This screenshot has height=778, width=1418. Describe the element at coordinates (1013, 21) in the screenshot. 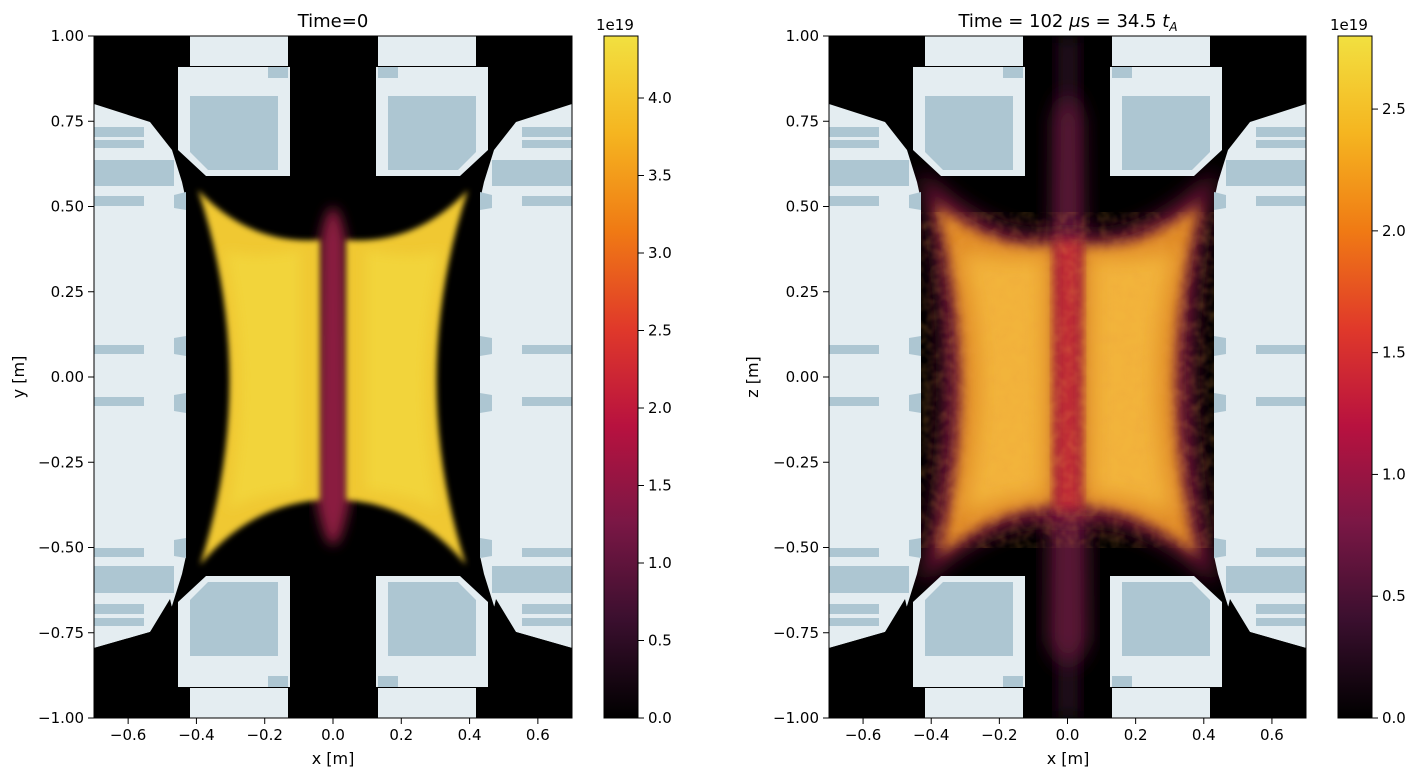

I see `title-part-1: Time = 102` at that location.